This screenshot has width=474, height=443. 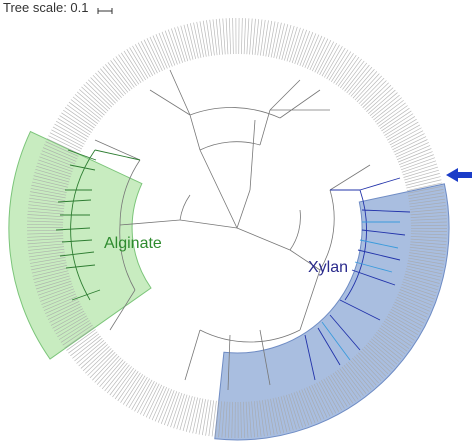 I want to click on highlight-arrow, so click(x=459, y=175).